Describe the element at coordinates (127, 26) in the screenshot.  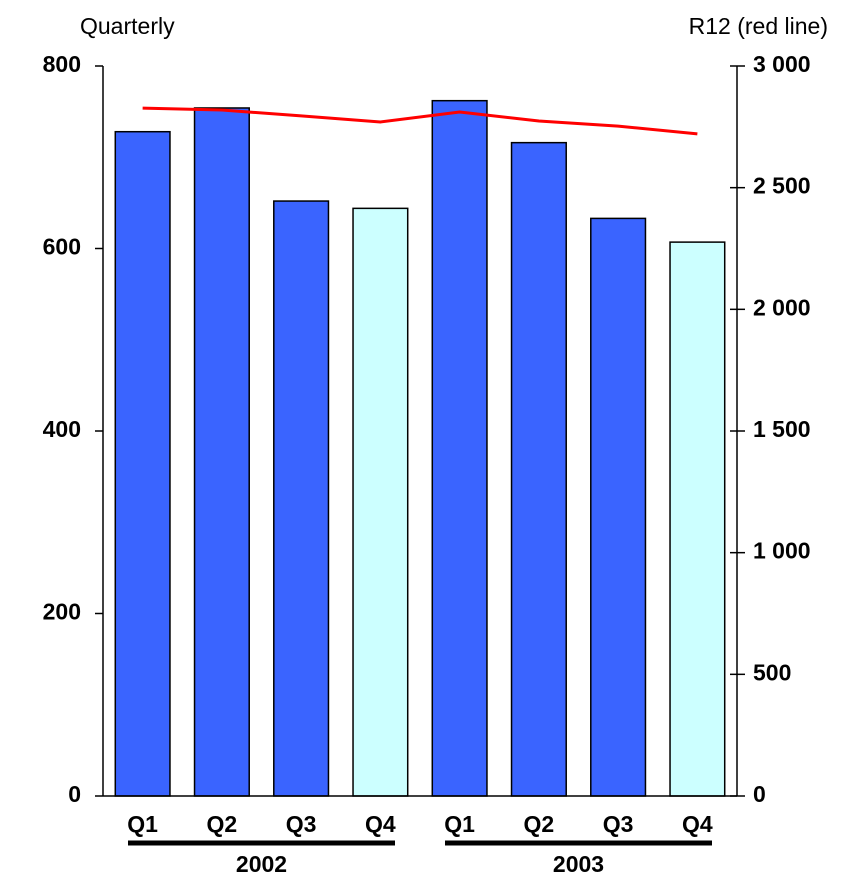
I see `y-axis-label: Quarterly` at that location.